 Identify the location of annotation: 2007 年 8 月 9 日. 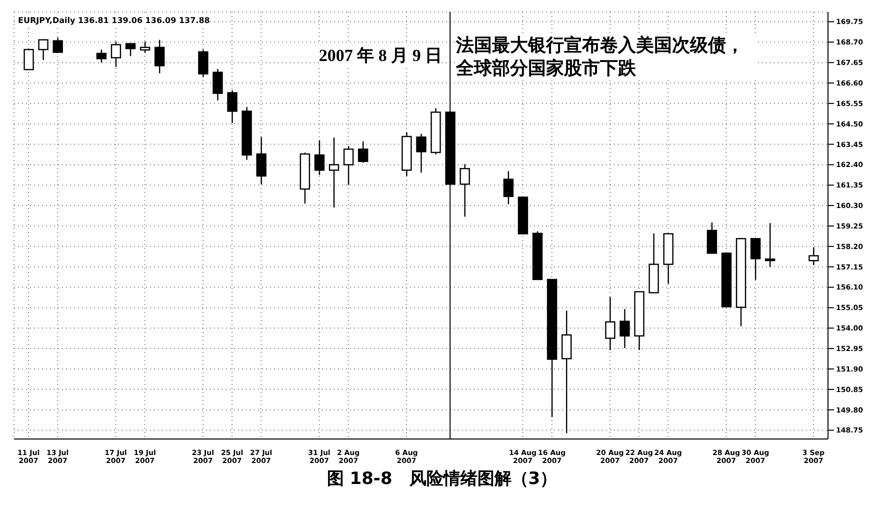
(380, 55).